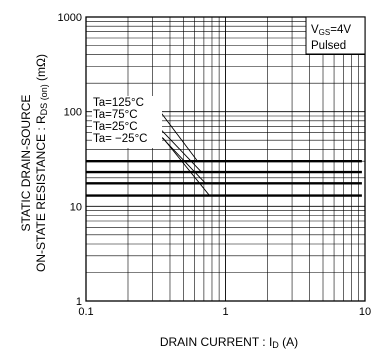 The image size is (388, 354). I want to click on y-tick-label: 1000, so click(70, 18).